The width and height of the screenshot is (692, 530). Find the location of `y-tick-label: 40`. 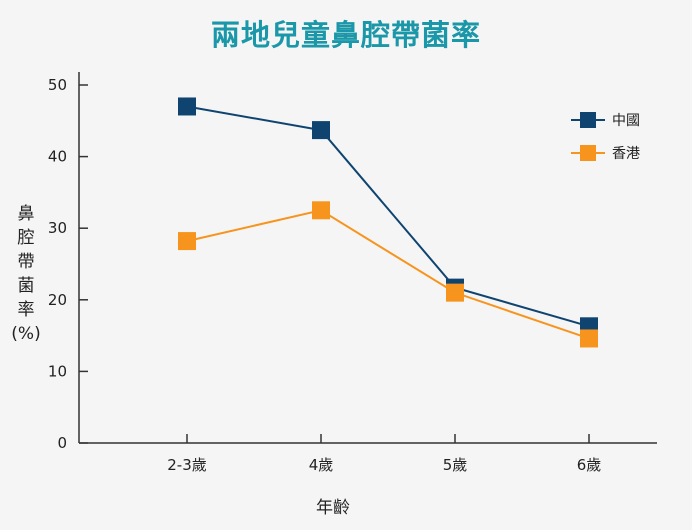

y-tick-label: 40 is located at coordinates (57, 157).